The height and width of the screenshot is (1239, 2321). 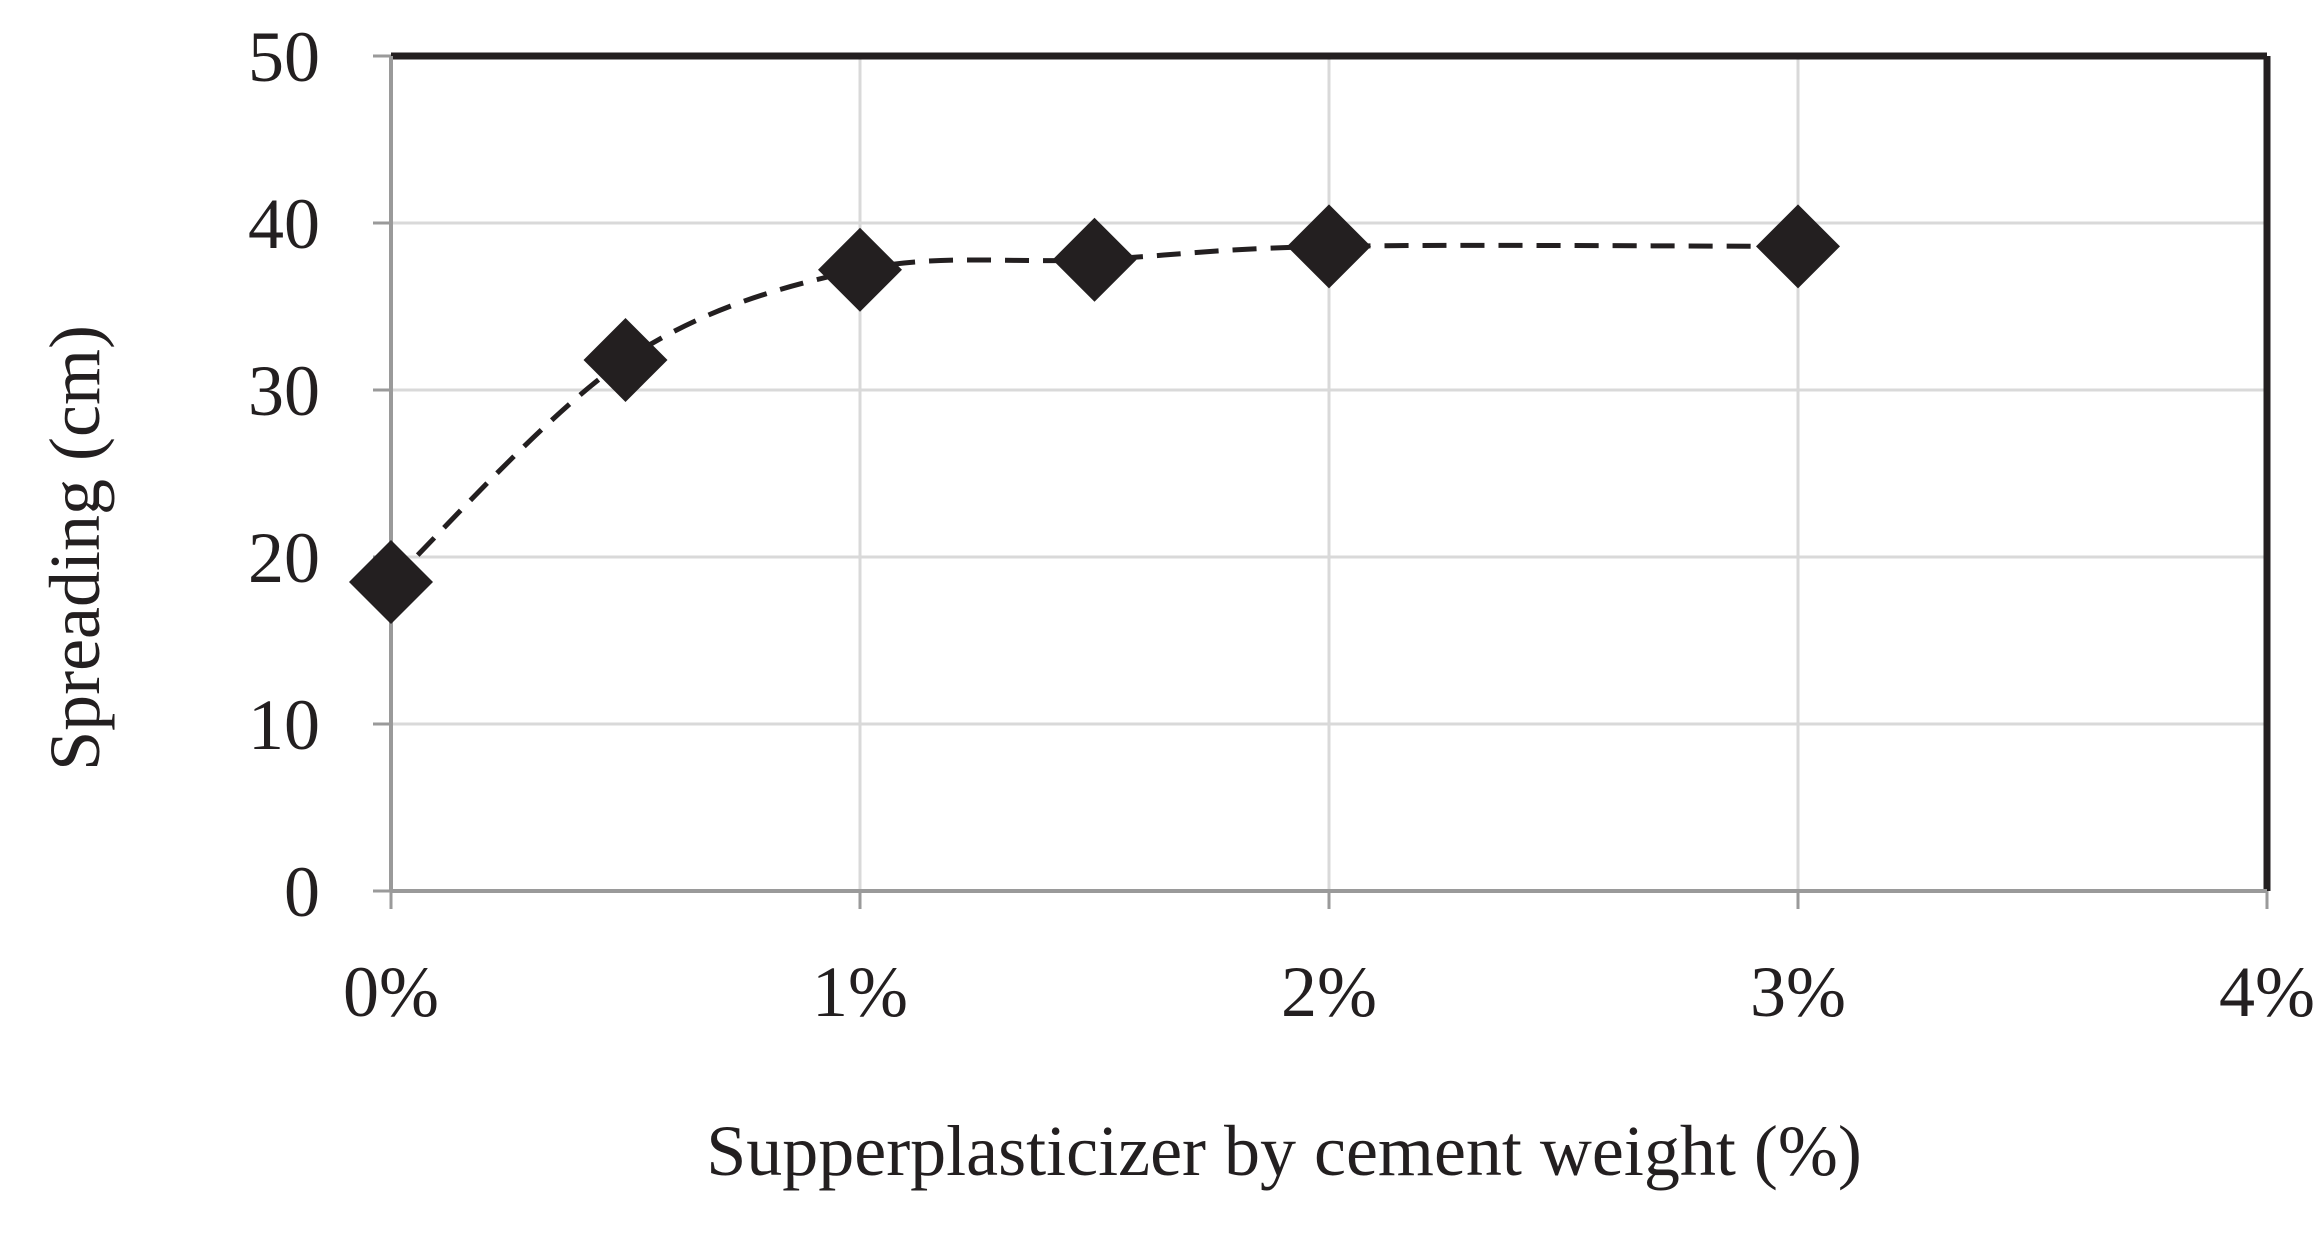 I want to click on y-axis-title: Spreading (cm), so click(x=75, y=548).